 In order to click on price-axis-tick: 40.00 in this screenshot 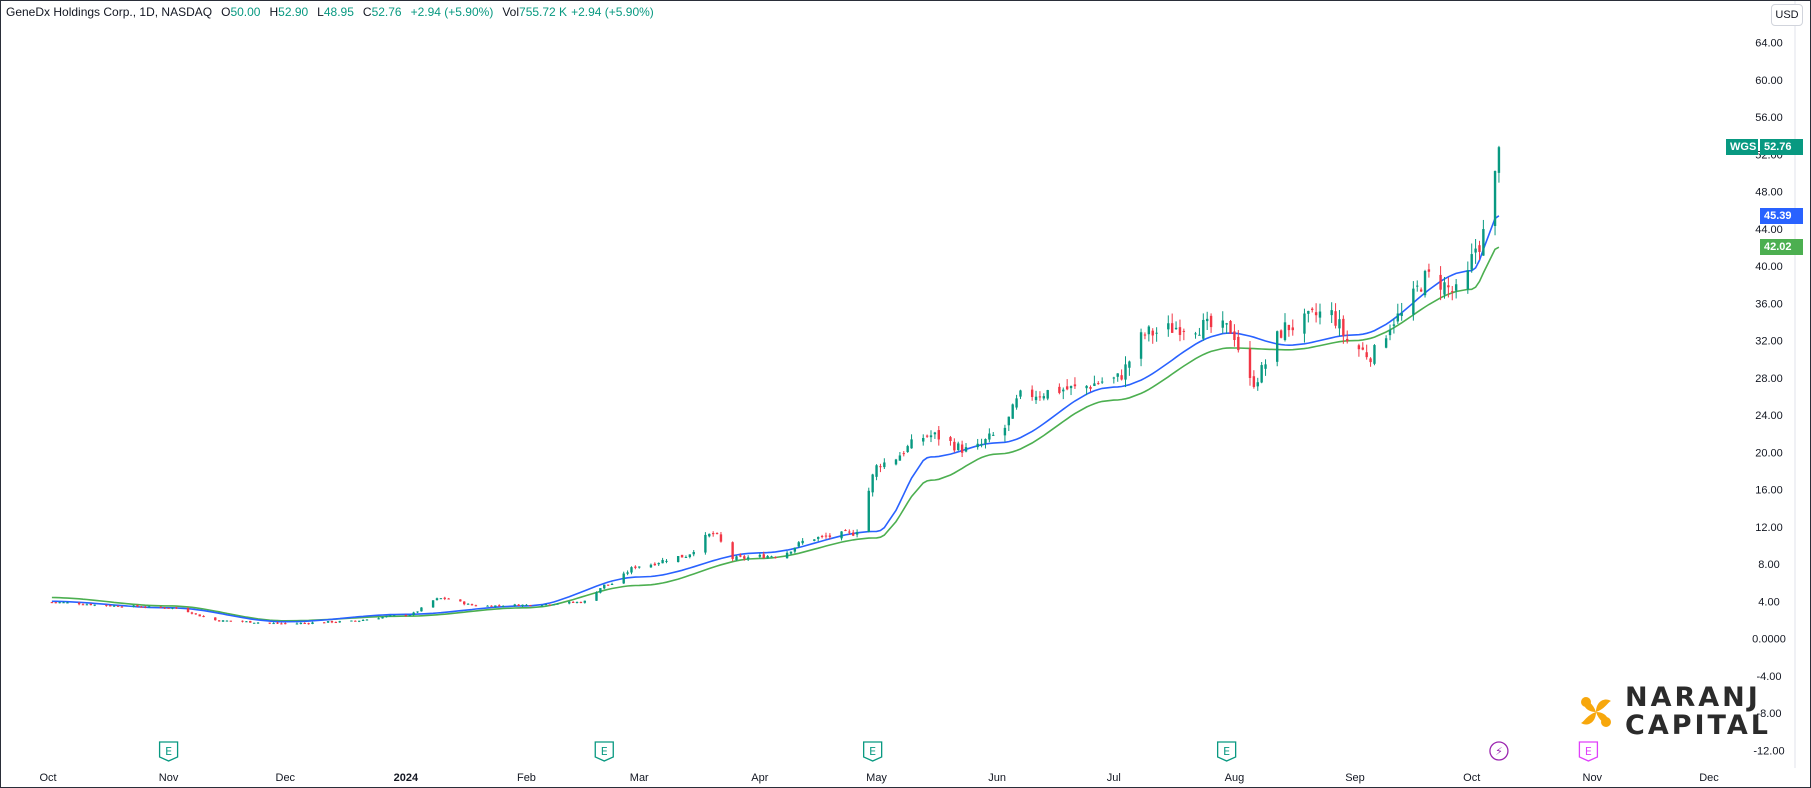, I will do `click(1769, 267)`.